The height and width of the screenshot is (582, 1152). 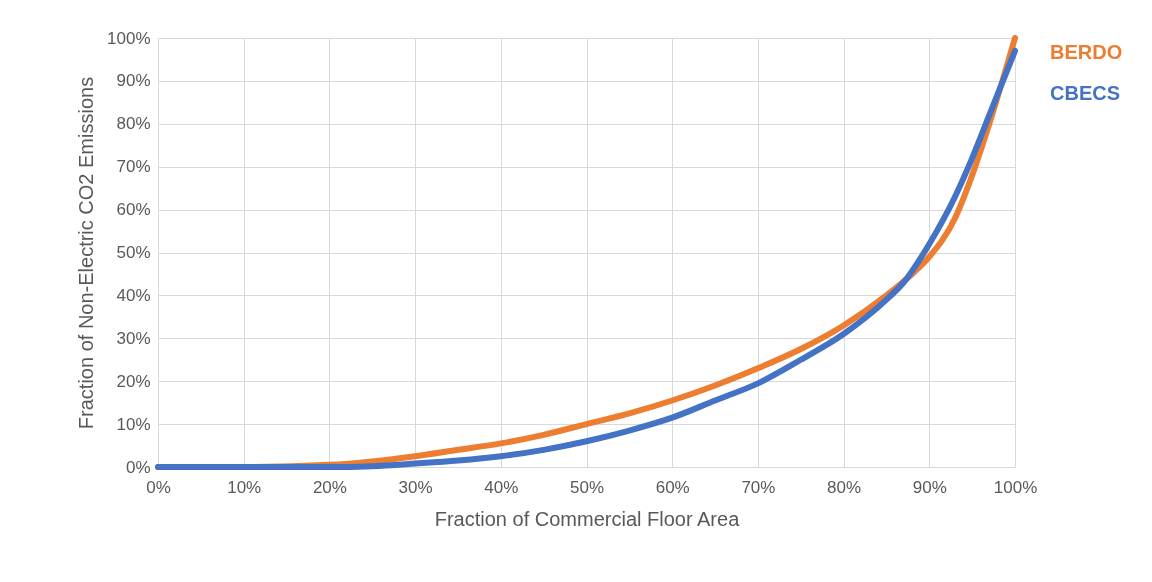 What do you see at coordinates (138, 467) in the screenshot?
I see `y-tick-label: 0%` at bounding box center [138, 467].